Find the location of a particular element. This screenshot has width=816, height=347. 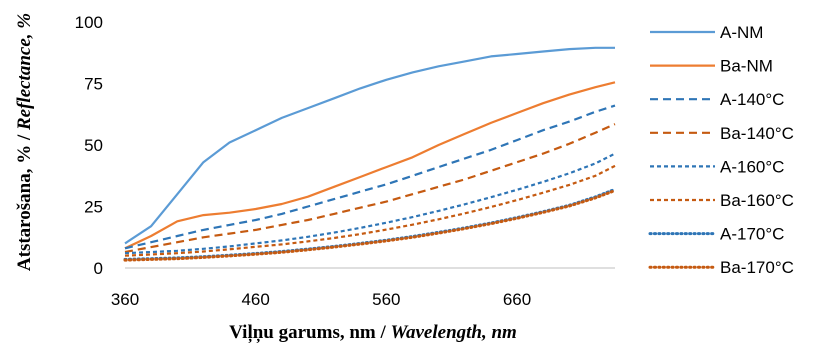

legend-label: Ba-140°C is located at coordinates (757, 133).